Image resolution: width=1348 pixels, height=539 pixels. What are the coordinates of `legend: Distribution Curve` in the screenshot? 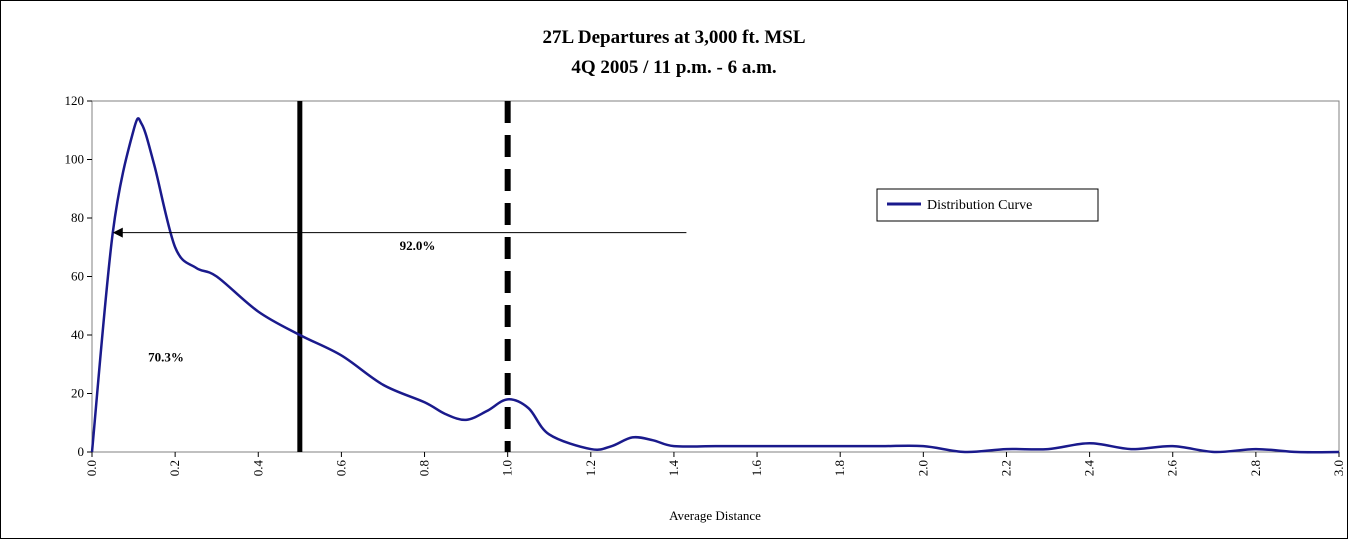 It's located at (987, 205).